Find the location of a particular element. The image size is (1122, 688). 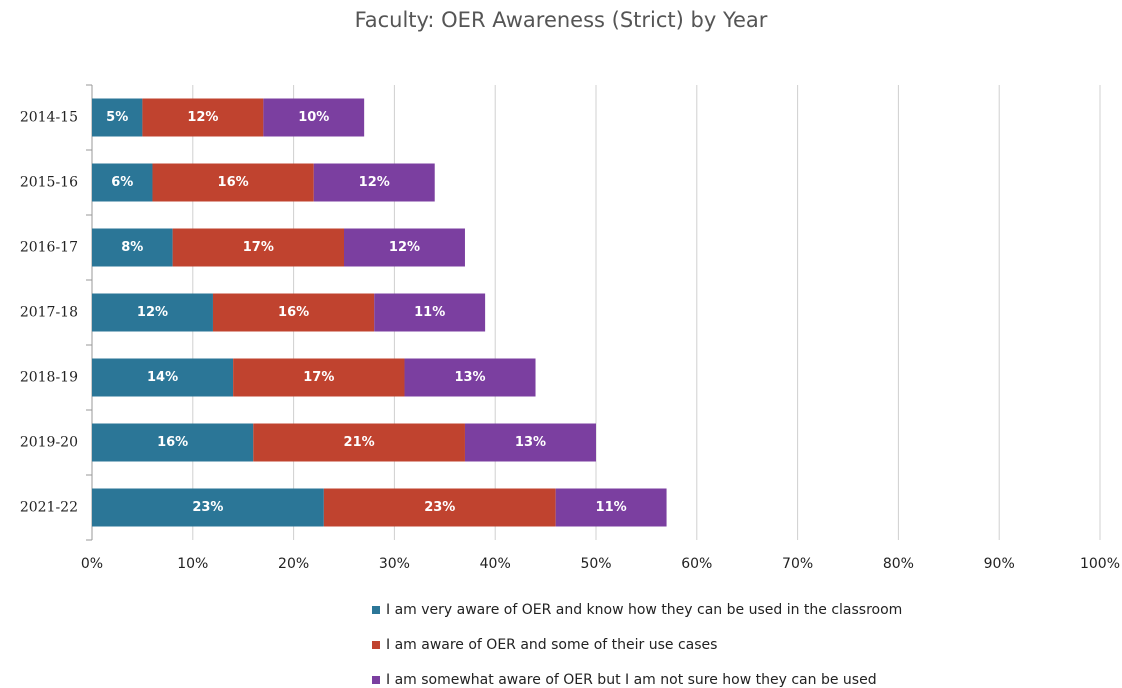

value-label: 8% is located at coordinates (132, 247).